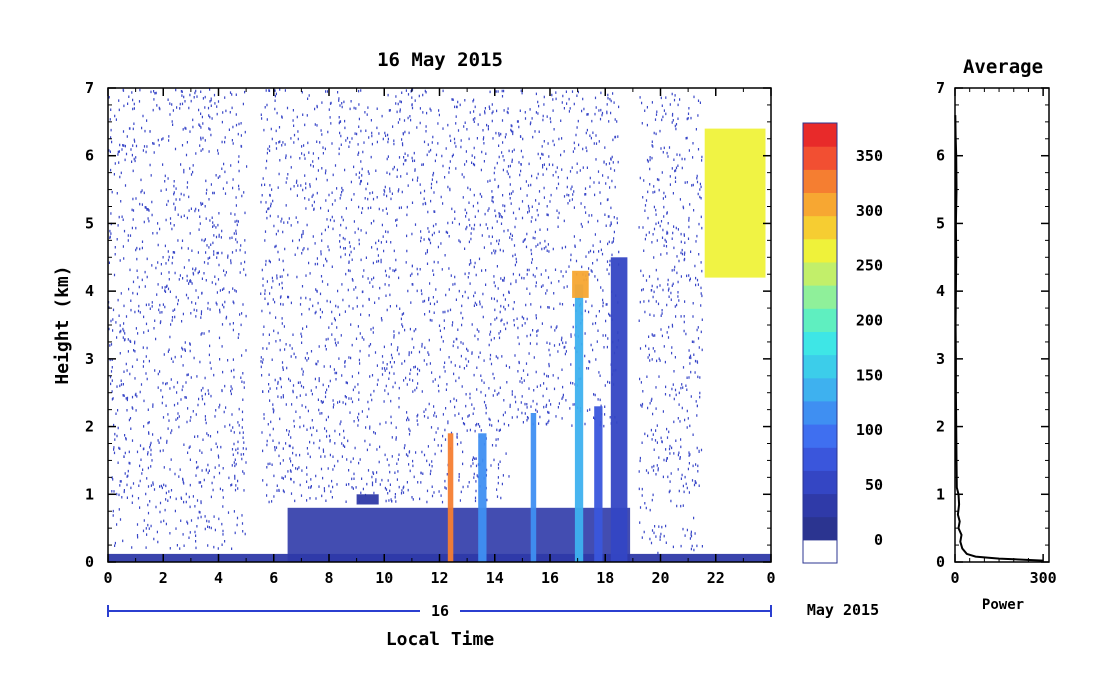 The height and width of the screenshot is (699, 1111). I want to click on y-tick-label: 6, so click(89, 156).